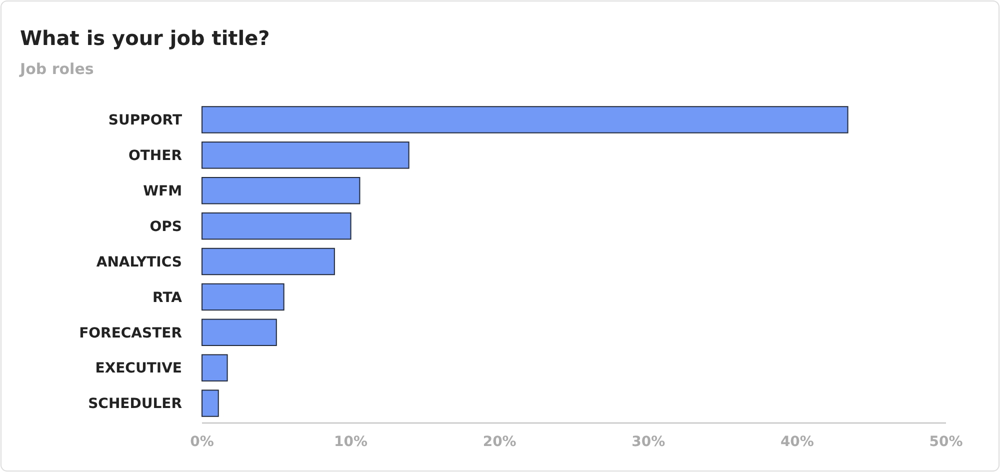 The image size is (1000, 472). What do you see at coordinates (167, 298) in the screenshot?
I see `y-tick-label: RTA` at bounding box center [167, 298].